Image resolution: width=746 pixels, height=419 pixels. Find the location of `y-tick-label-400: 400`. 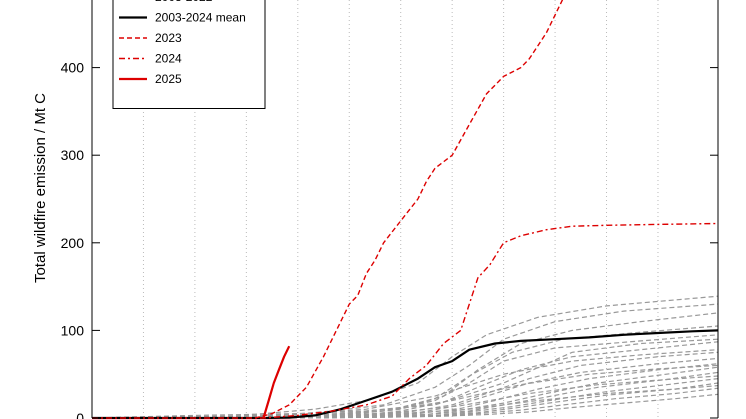

y-tick-label-400: 400 is located at coordinates (73, 68).